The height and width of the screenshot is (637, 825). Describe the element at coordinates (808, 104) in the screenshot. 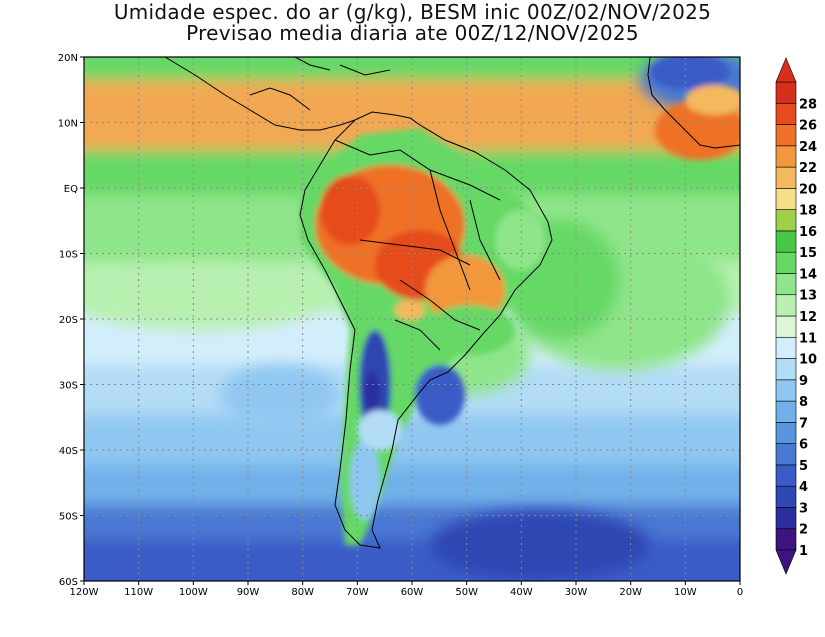

I see `colorbar-label: 28` at that location.